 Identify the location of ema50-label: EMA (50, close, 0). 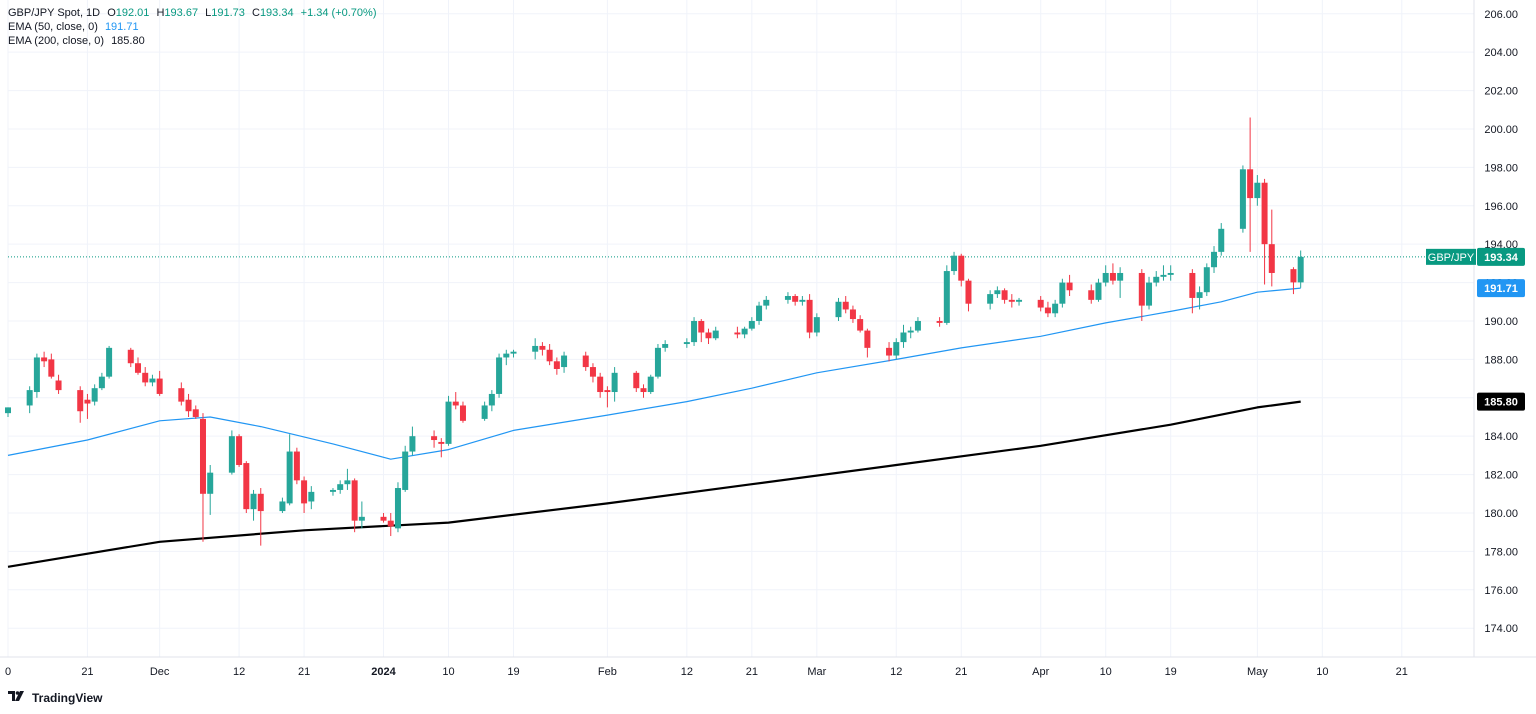
(53, 27).